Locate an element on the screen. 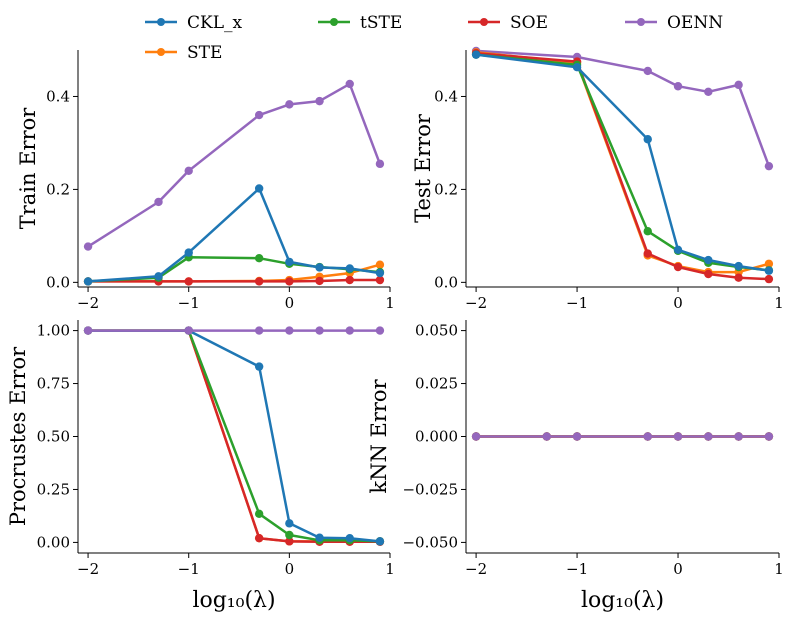  series-tSTE is located at coordinates (622, 162).